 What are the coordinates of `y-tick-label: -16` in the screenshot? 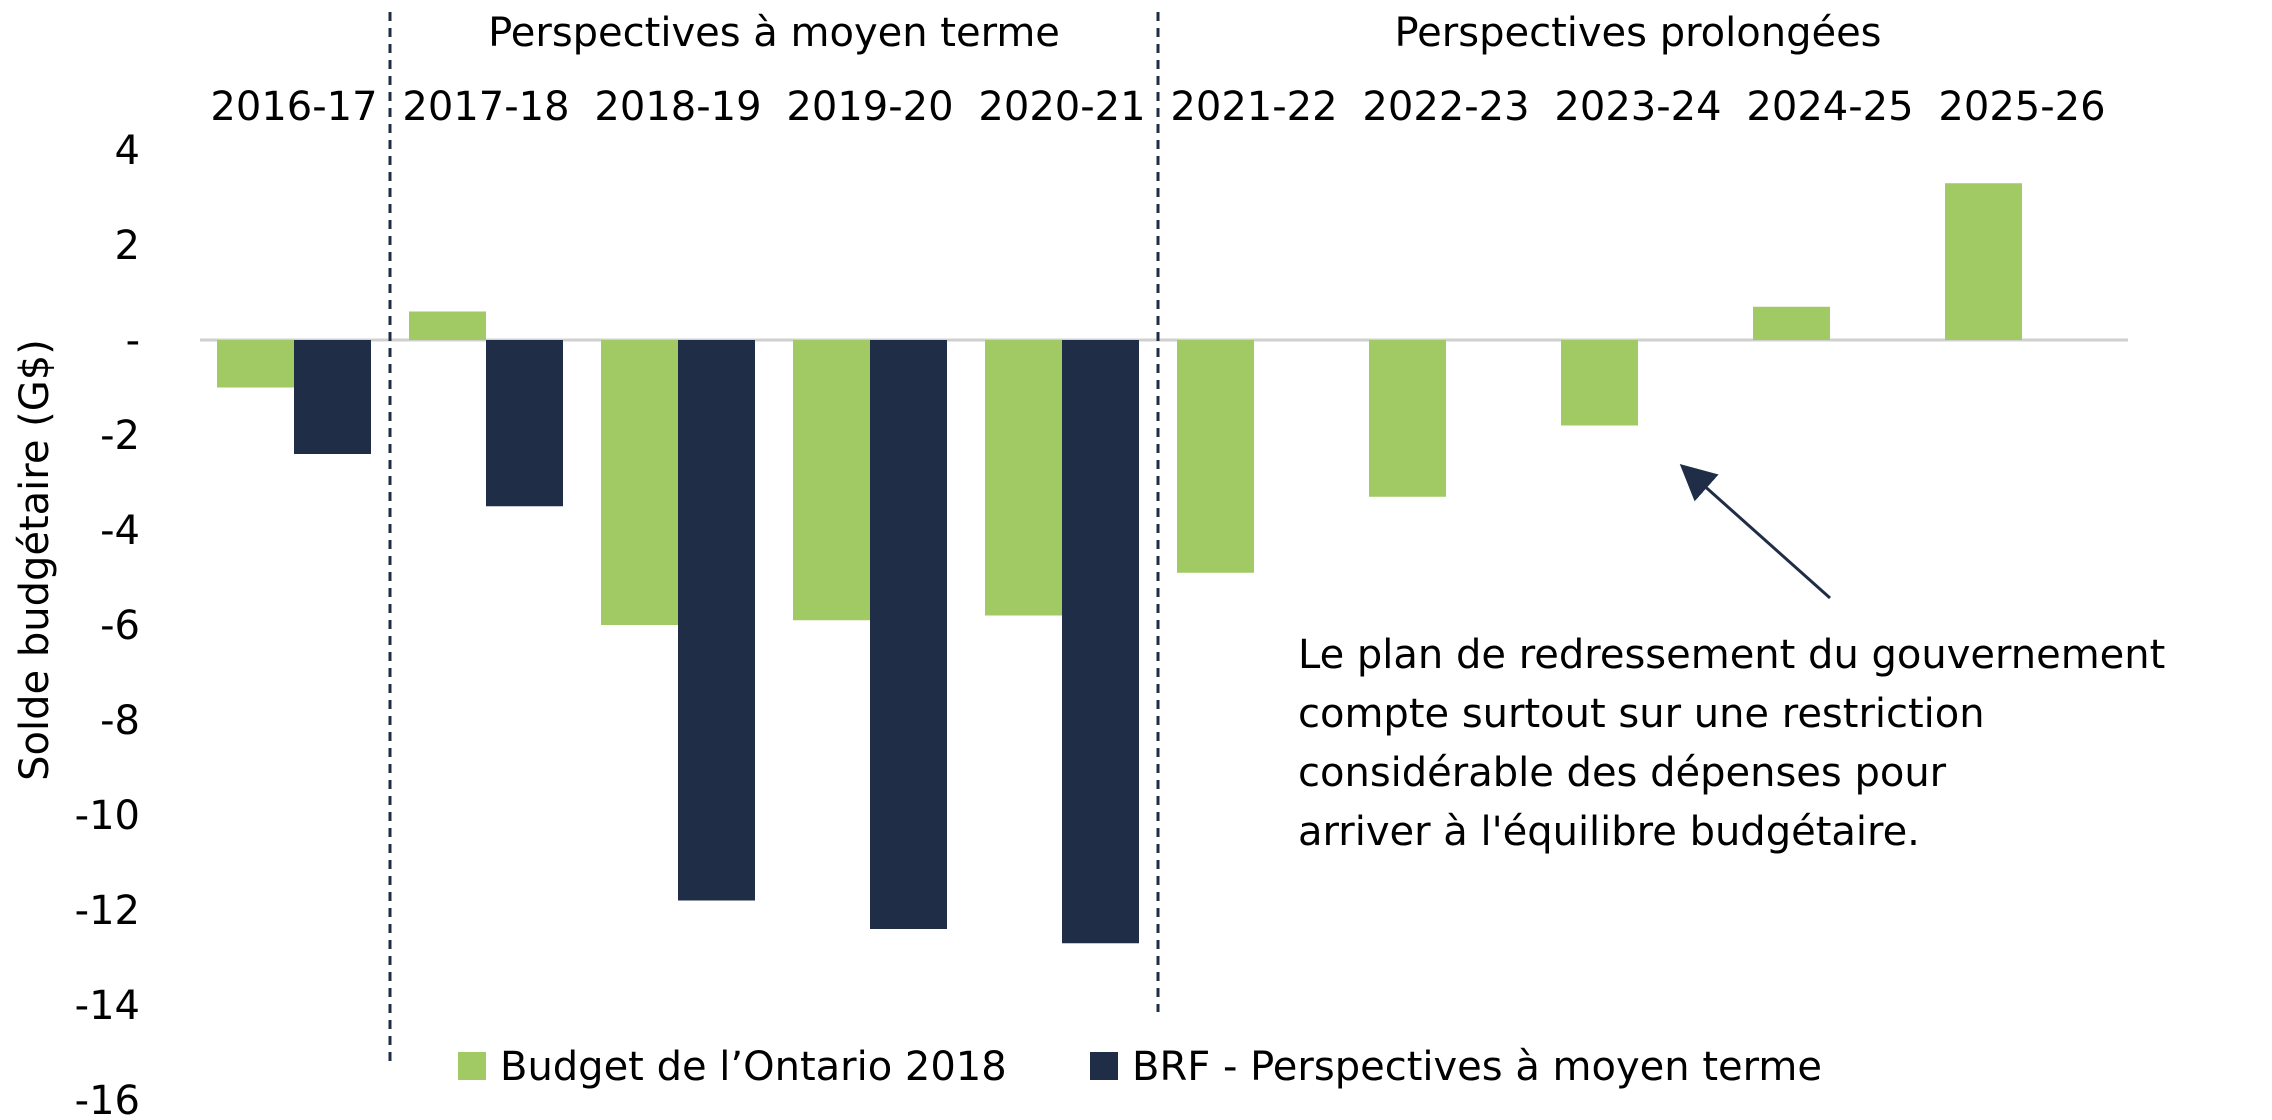 It's located at (107, 1097).